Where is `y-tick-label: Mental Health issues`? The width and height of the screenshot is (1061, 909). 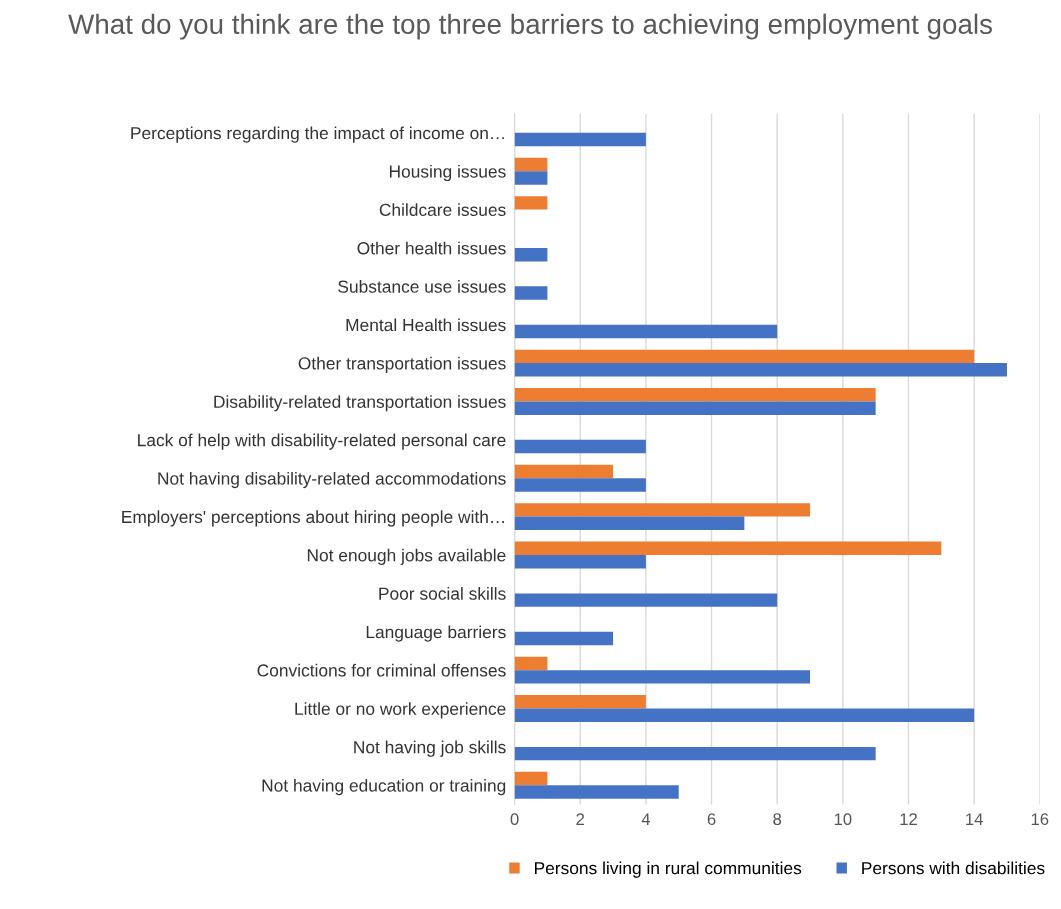
y-tick-label: Mental Health issues is located at coordinates (426, 325).